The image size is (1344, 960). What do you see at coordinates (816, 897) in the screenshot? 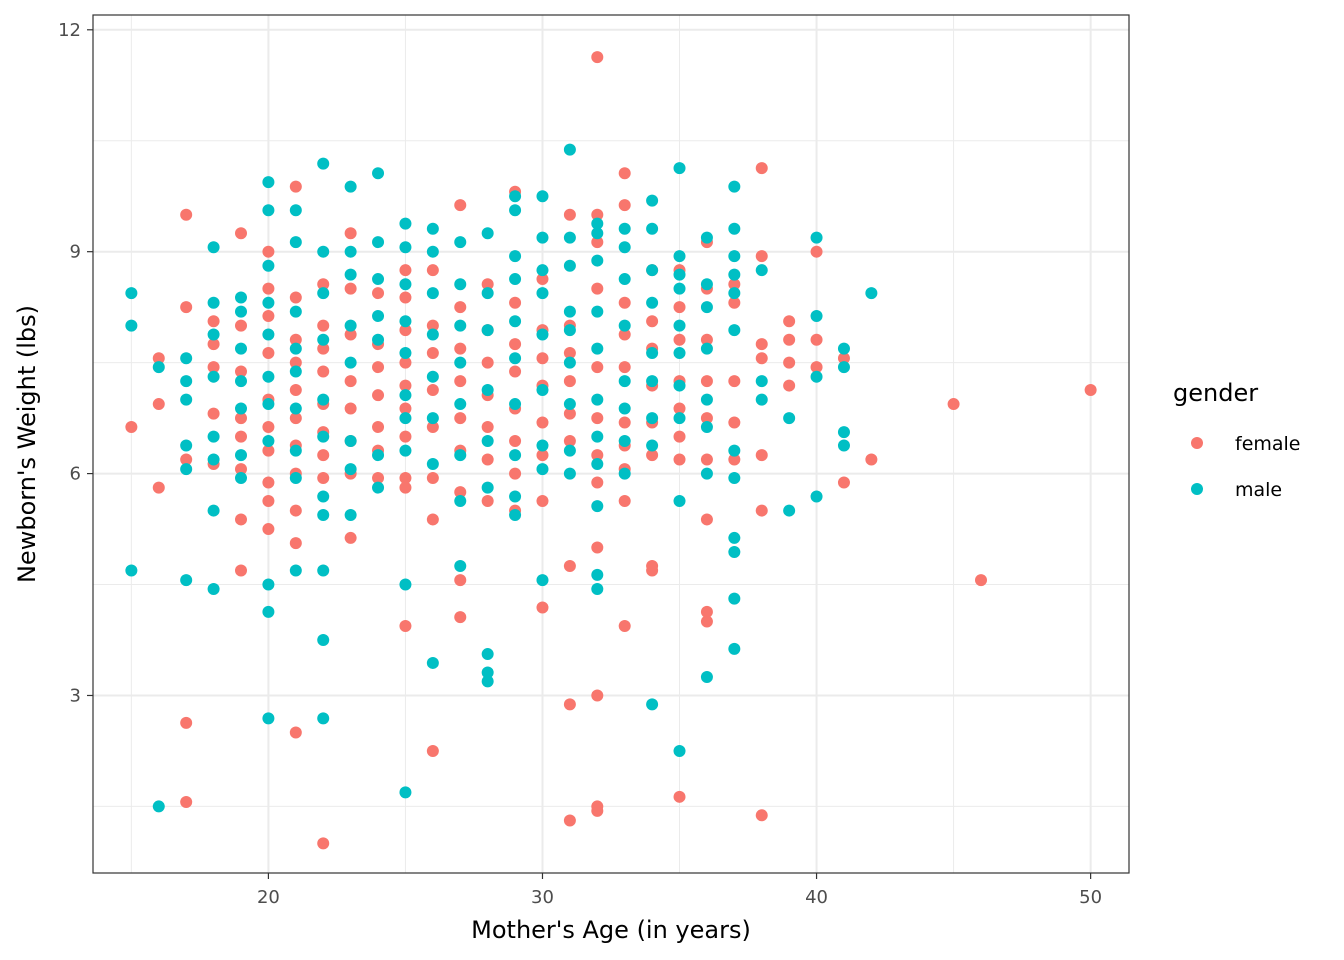
I see `x-tick-label-40: 40` at bounding box center [816, 897].